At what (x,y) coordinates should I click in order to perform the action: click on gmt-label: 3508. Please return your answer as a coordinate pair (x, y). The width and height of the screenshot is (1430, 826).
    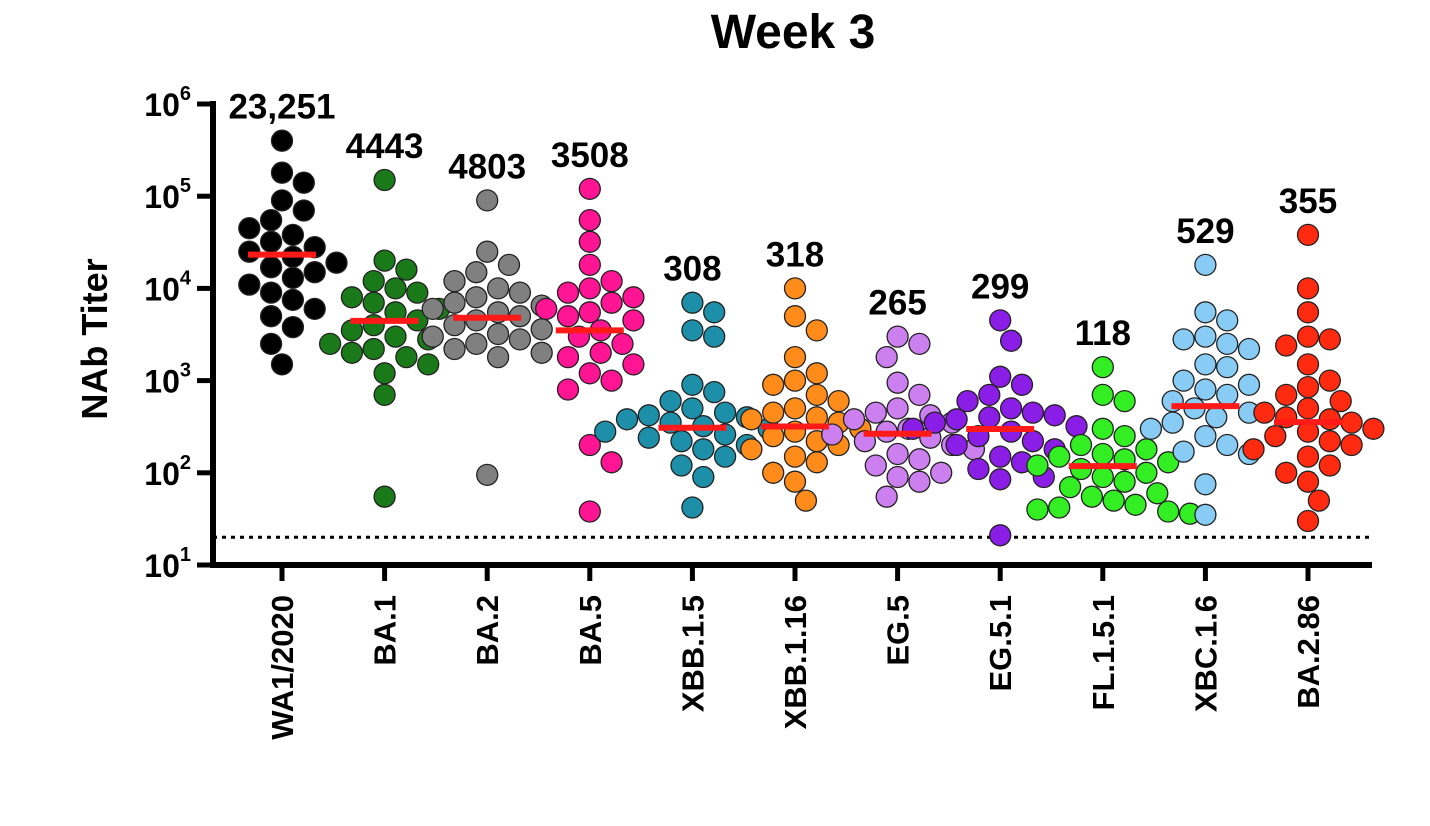
    Looking at the image, I should click on (590, 155).